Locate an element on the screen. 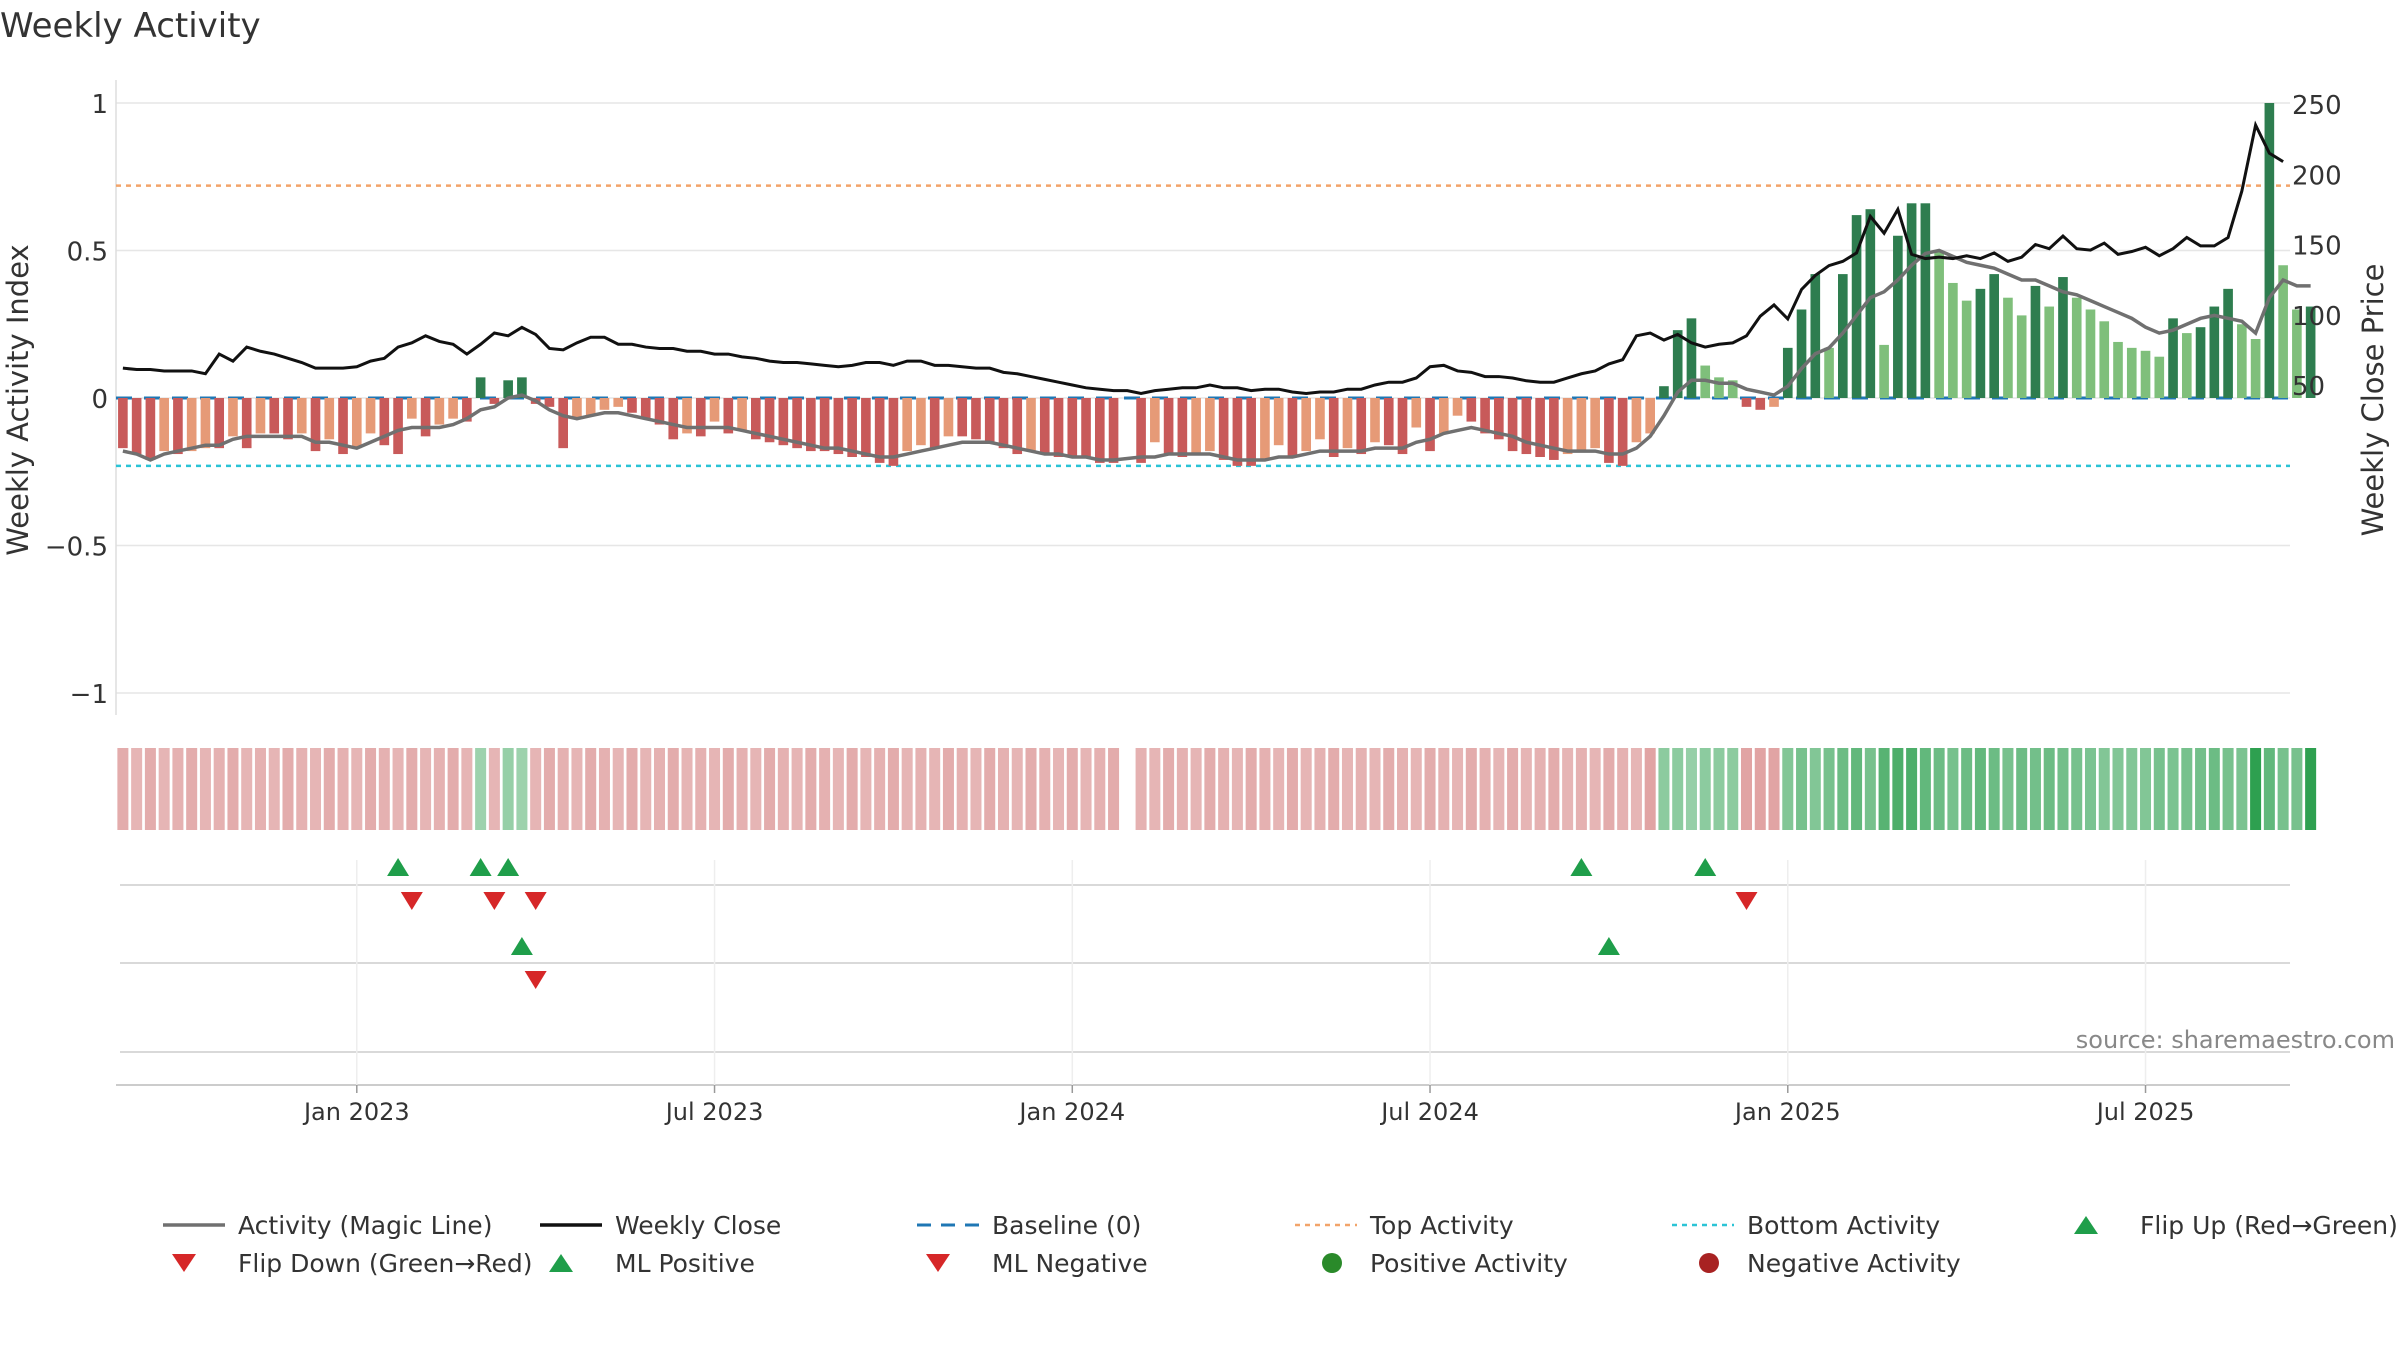  x-tick-label: Jan 2024 is located at coordinates (1071, 1112).